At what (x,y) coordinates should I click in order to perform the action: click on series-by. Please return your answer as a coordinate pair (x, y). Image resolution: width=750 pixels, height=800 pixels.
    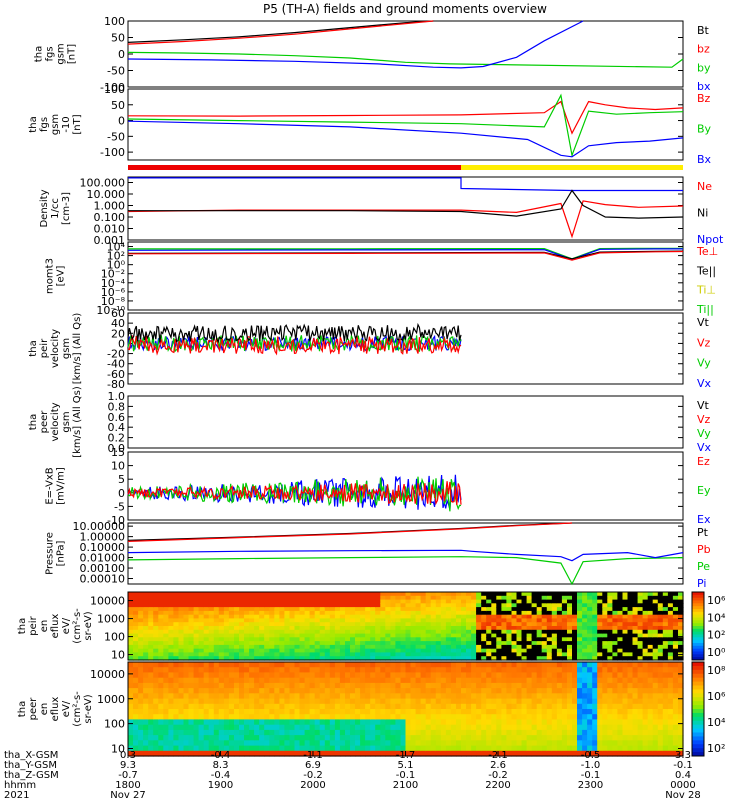
    Looking at the image, I should click on (405, 59).